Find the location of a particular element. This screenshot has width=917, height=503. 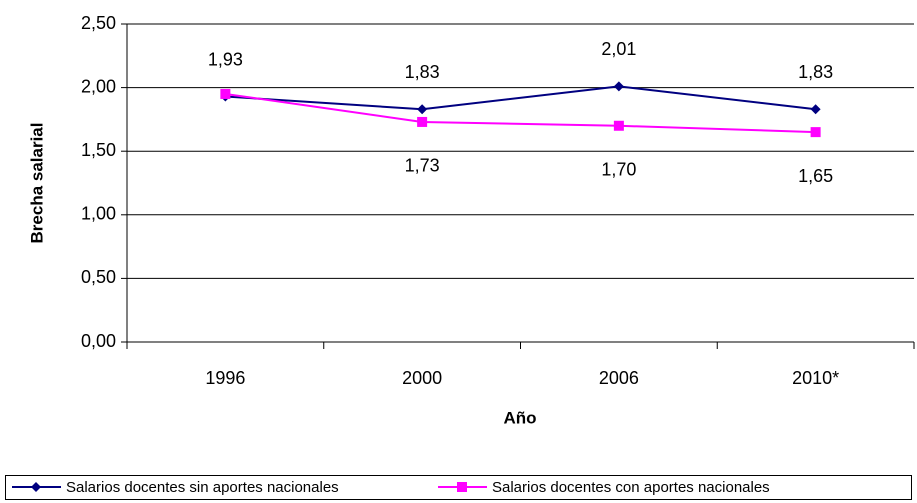

x-tick-label: 2000 is located at coordinates (422, 378).